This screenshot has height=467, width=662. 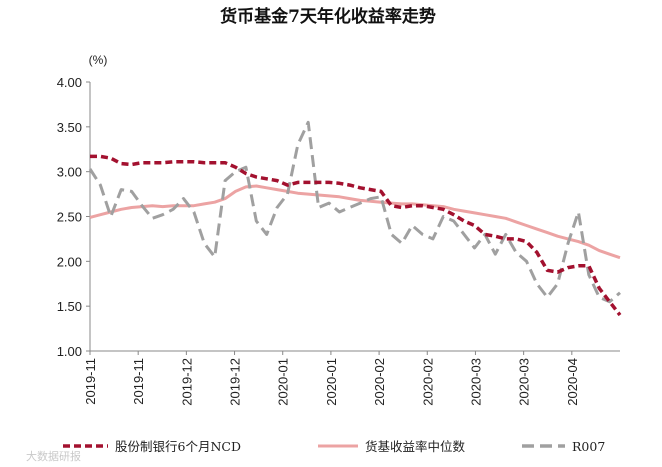 I want to click on y-tick-label: 3.00, so click(x=69, y=172).